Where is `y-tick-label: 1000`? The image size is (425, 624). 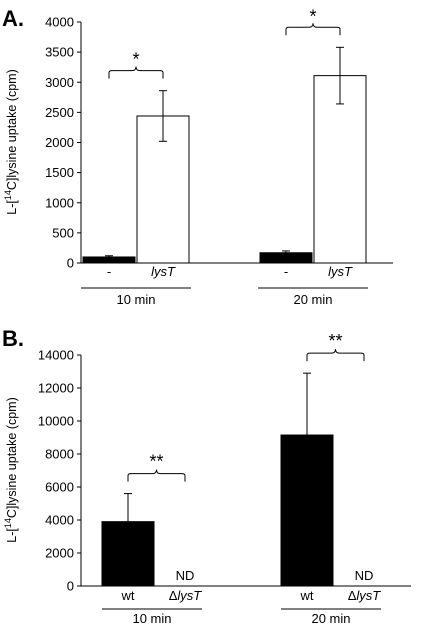 y-tick-label: 1000 is located at coordinates (59, 202).